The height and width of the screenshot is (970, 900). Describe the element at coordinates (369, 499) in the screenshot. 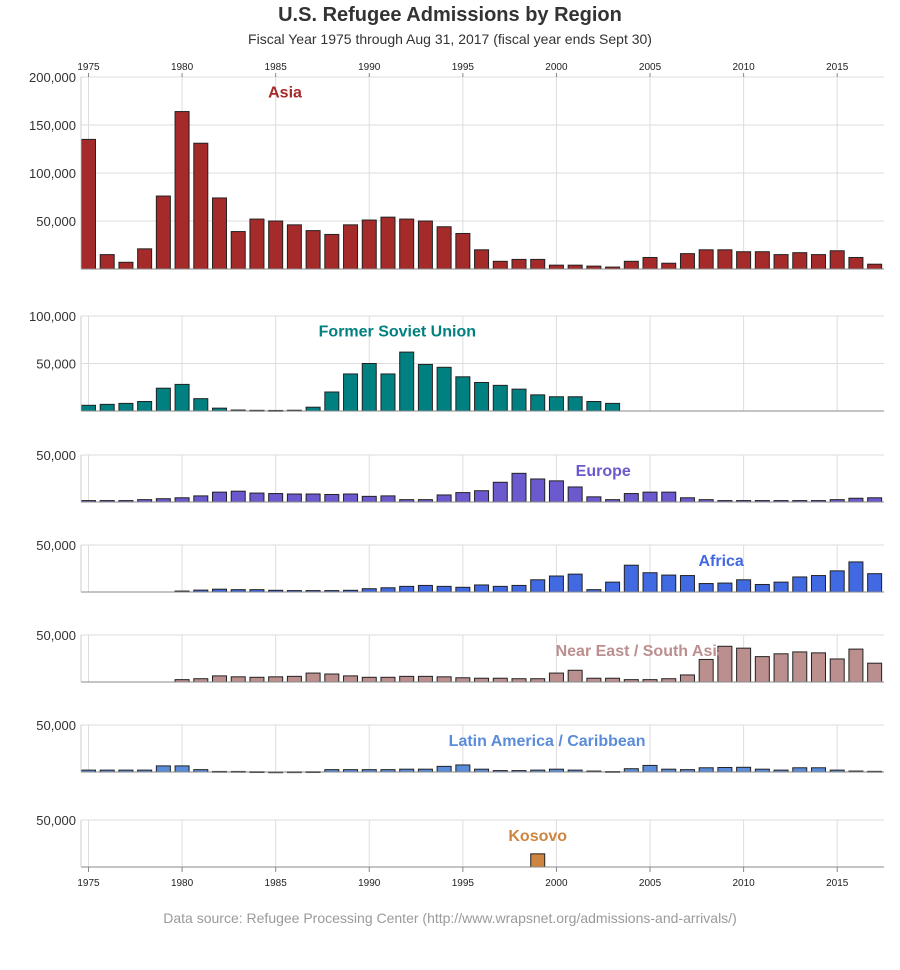

I see `bar-europe-1990` at that location.